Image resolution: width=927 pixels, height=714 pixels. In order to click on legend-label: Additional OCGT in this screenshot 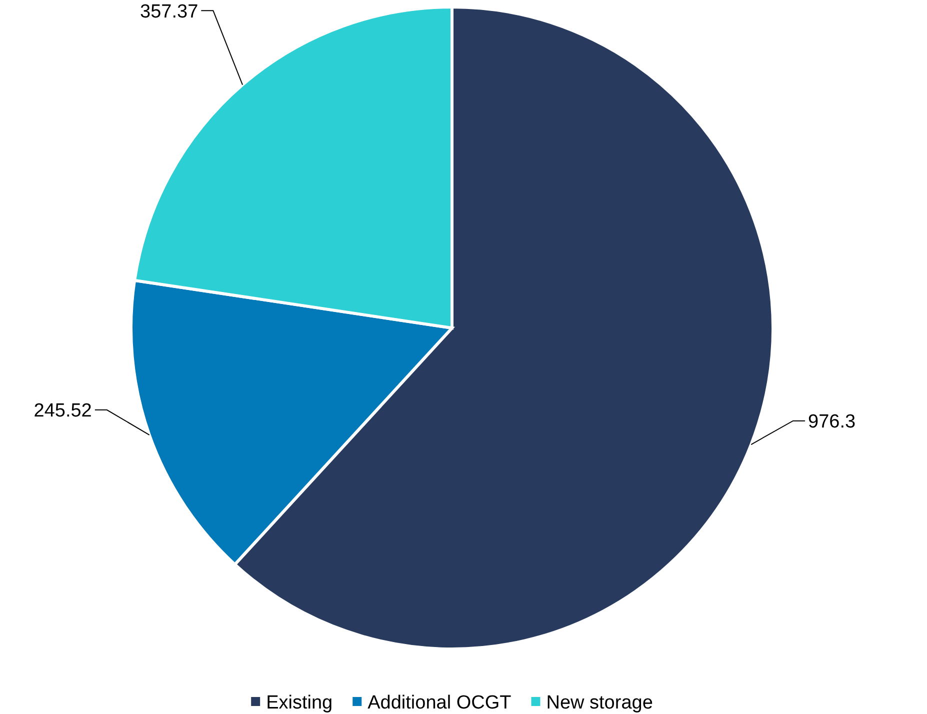, I will do `click(440, 703)`.